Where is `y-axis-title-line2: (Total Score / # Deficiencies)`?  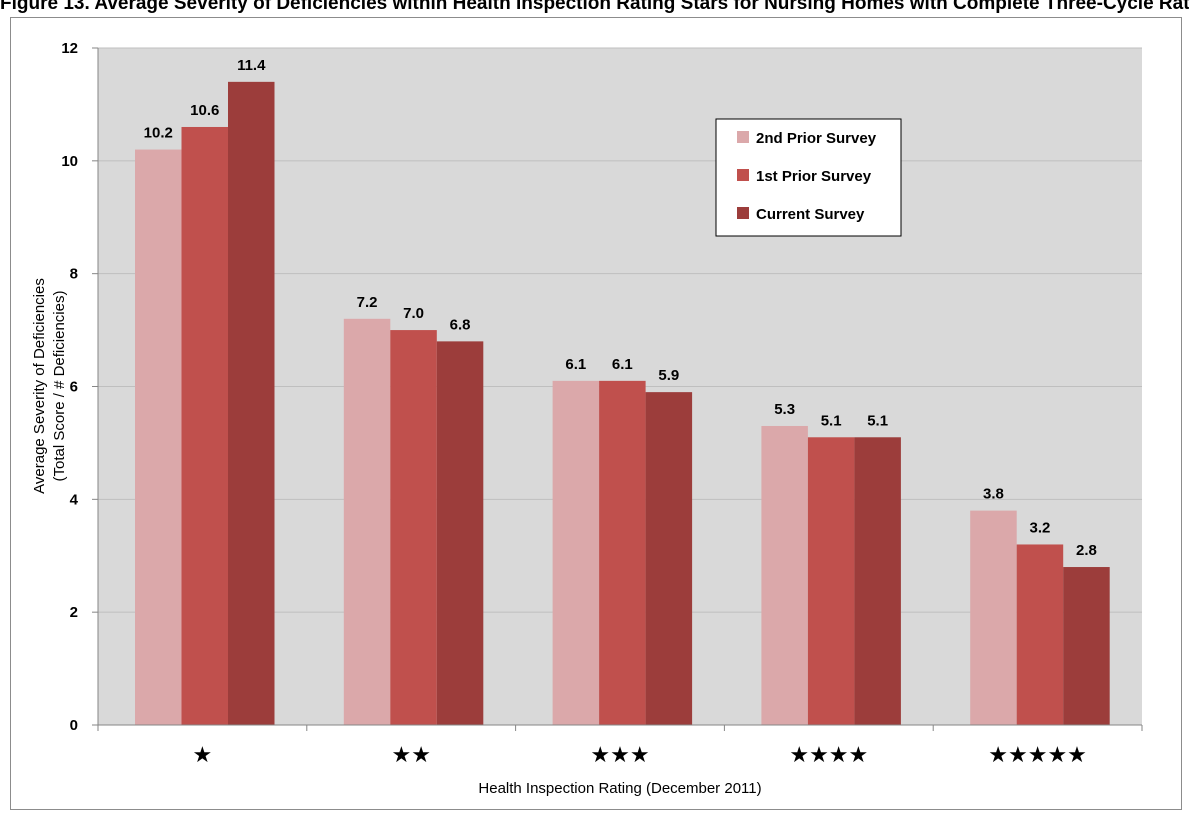 y-axis-title-line2: (Total Score / # Deficiencies) is located at coordinates (59, 386).